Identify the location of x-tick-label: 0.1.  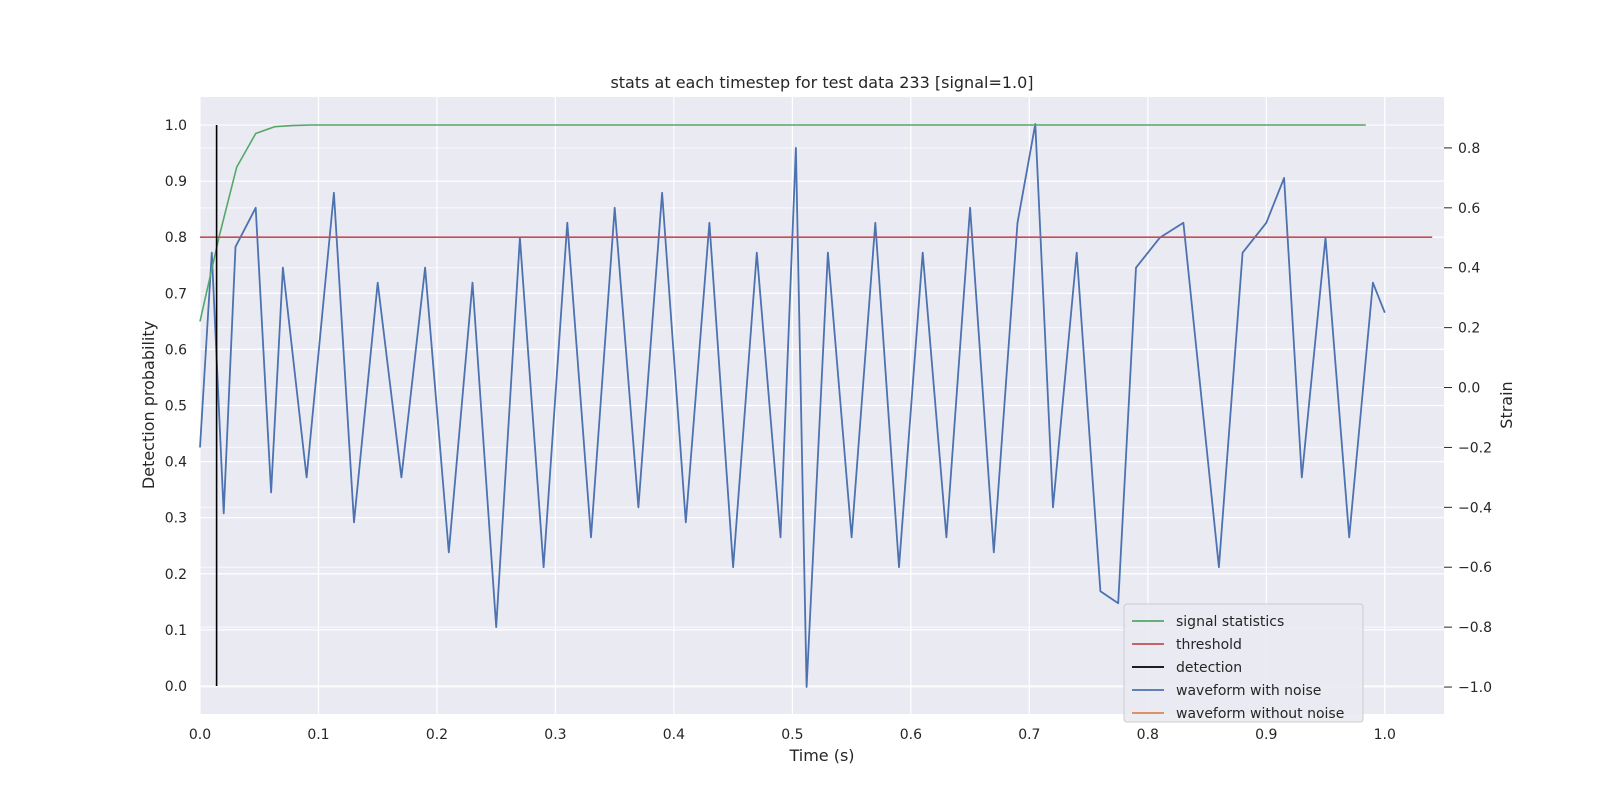
(318, 735).